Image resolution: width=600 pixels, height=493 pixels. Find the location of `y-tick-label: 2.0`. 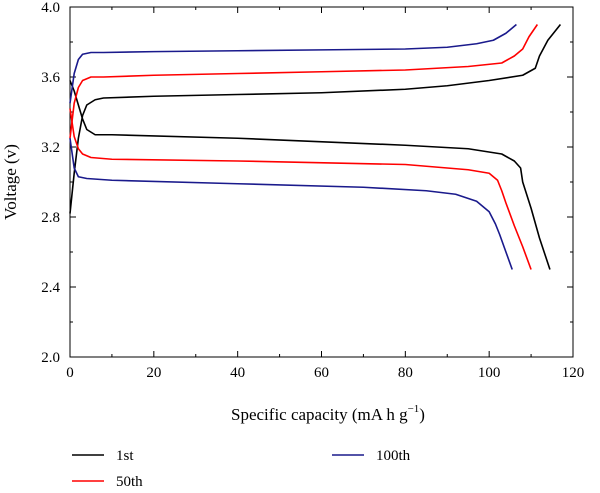

y-tick-label: 2.0 is located at coordinates (50, 358).